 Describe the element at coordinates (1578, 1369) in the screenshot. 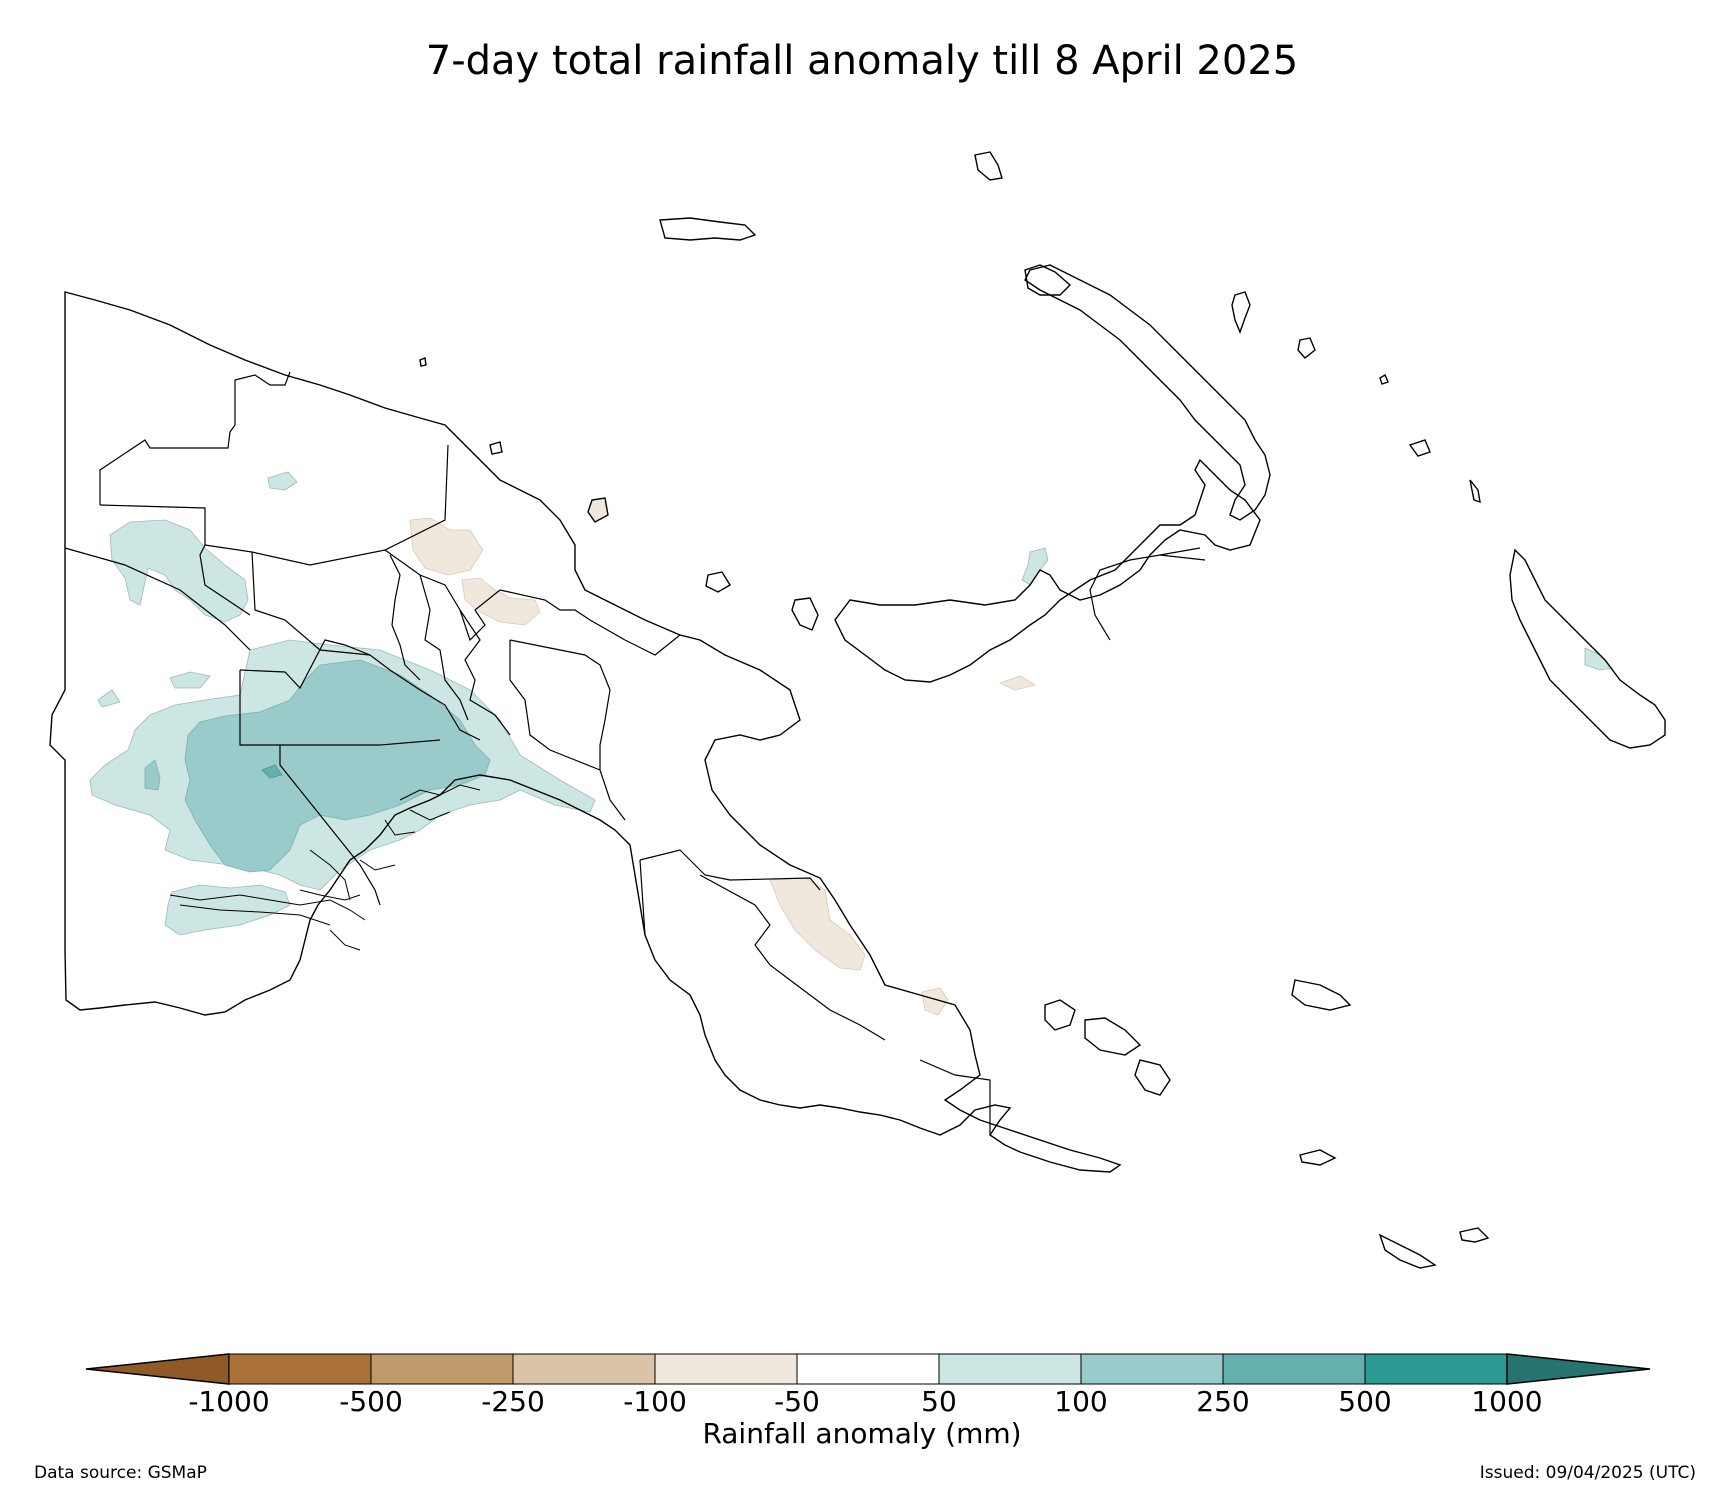

I see `colorbar-extend-high` at that location.